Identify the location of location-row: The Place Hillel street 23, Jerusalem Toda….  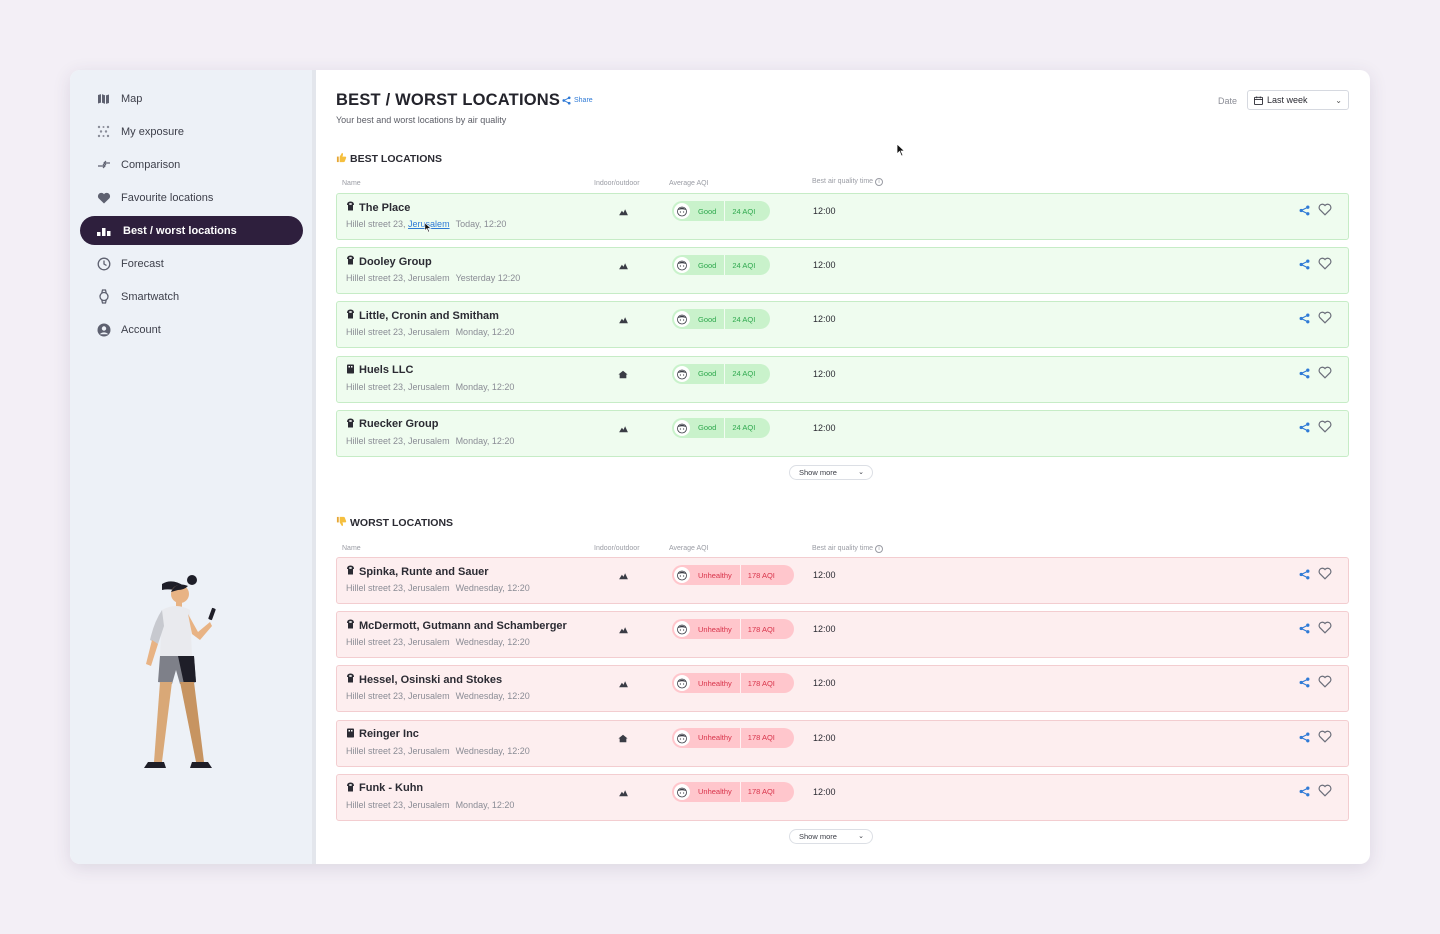
(842, 216).